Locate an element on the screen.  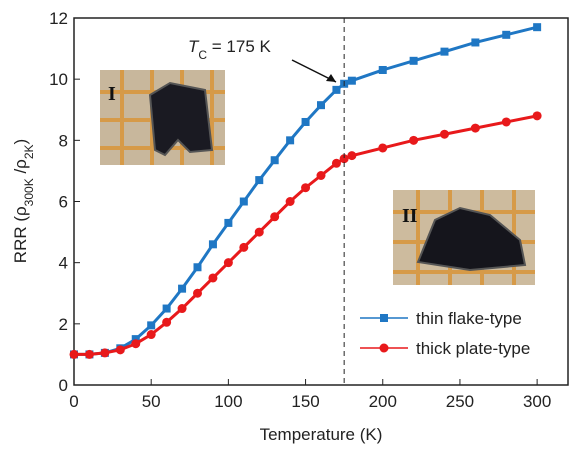
label-part: RRR (ρ is located at coordinates (20, 234).